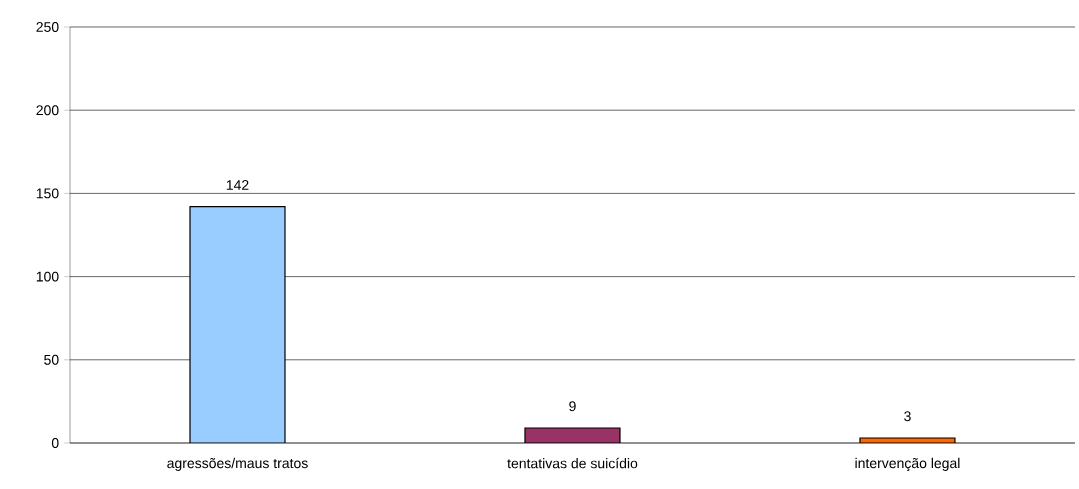 Image resolution: width=1079 pixels, height=489 pixels. Describe the element at coordinates (907, 416) in the screenshot. I see `data-label: 3` at that location.